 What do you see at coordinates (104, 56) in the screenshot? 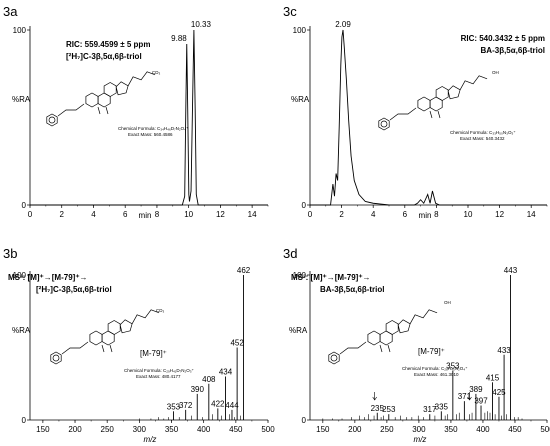
I see `compound-label-3a: [²H₇]C-3β,5α,6β-triol` at bounding box center [104, 56].